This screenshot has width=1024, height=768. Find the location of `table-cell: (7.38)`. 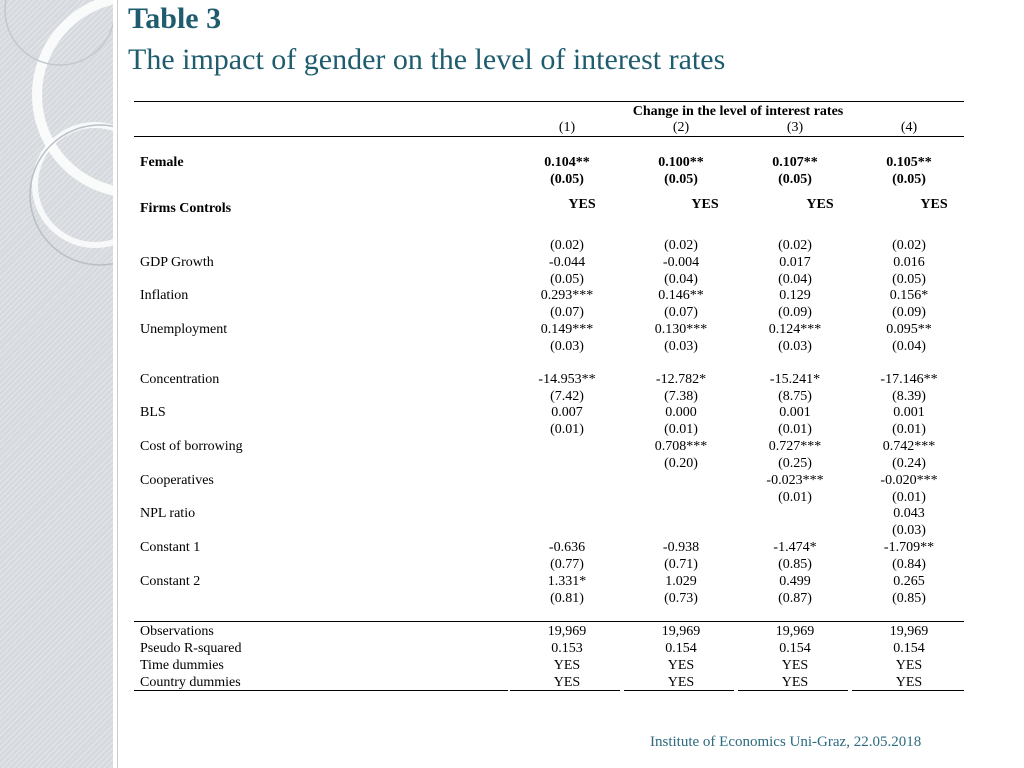

table-cell: (7.38) is located at coordinates (681, 396).